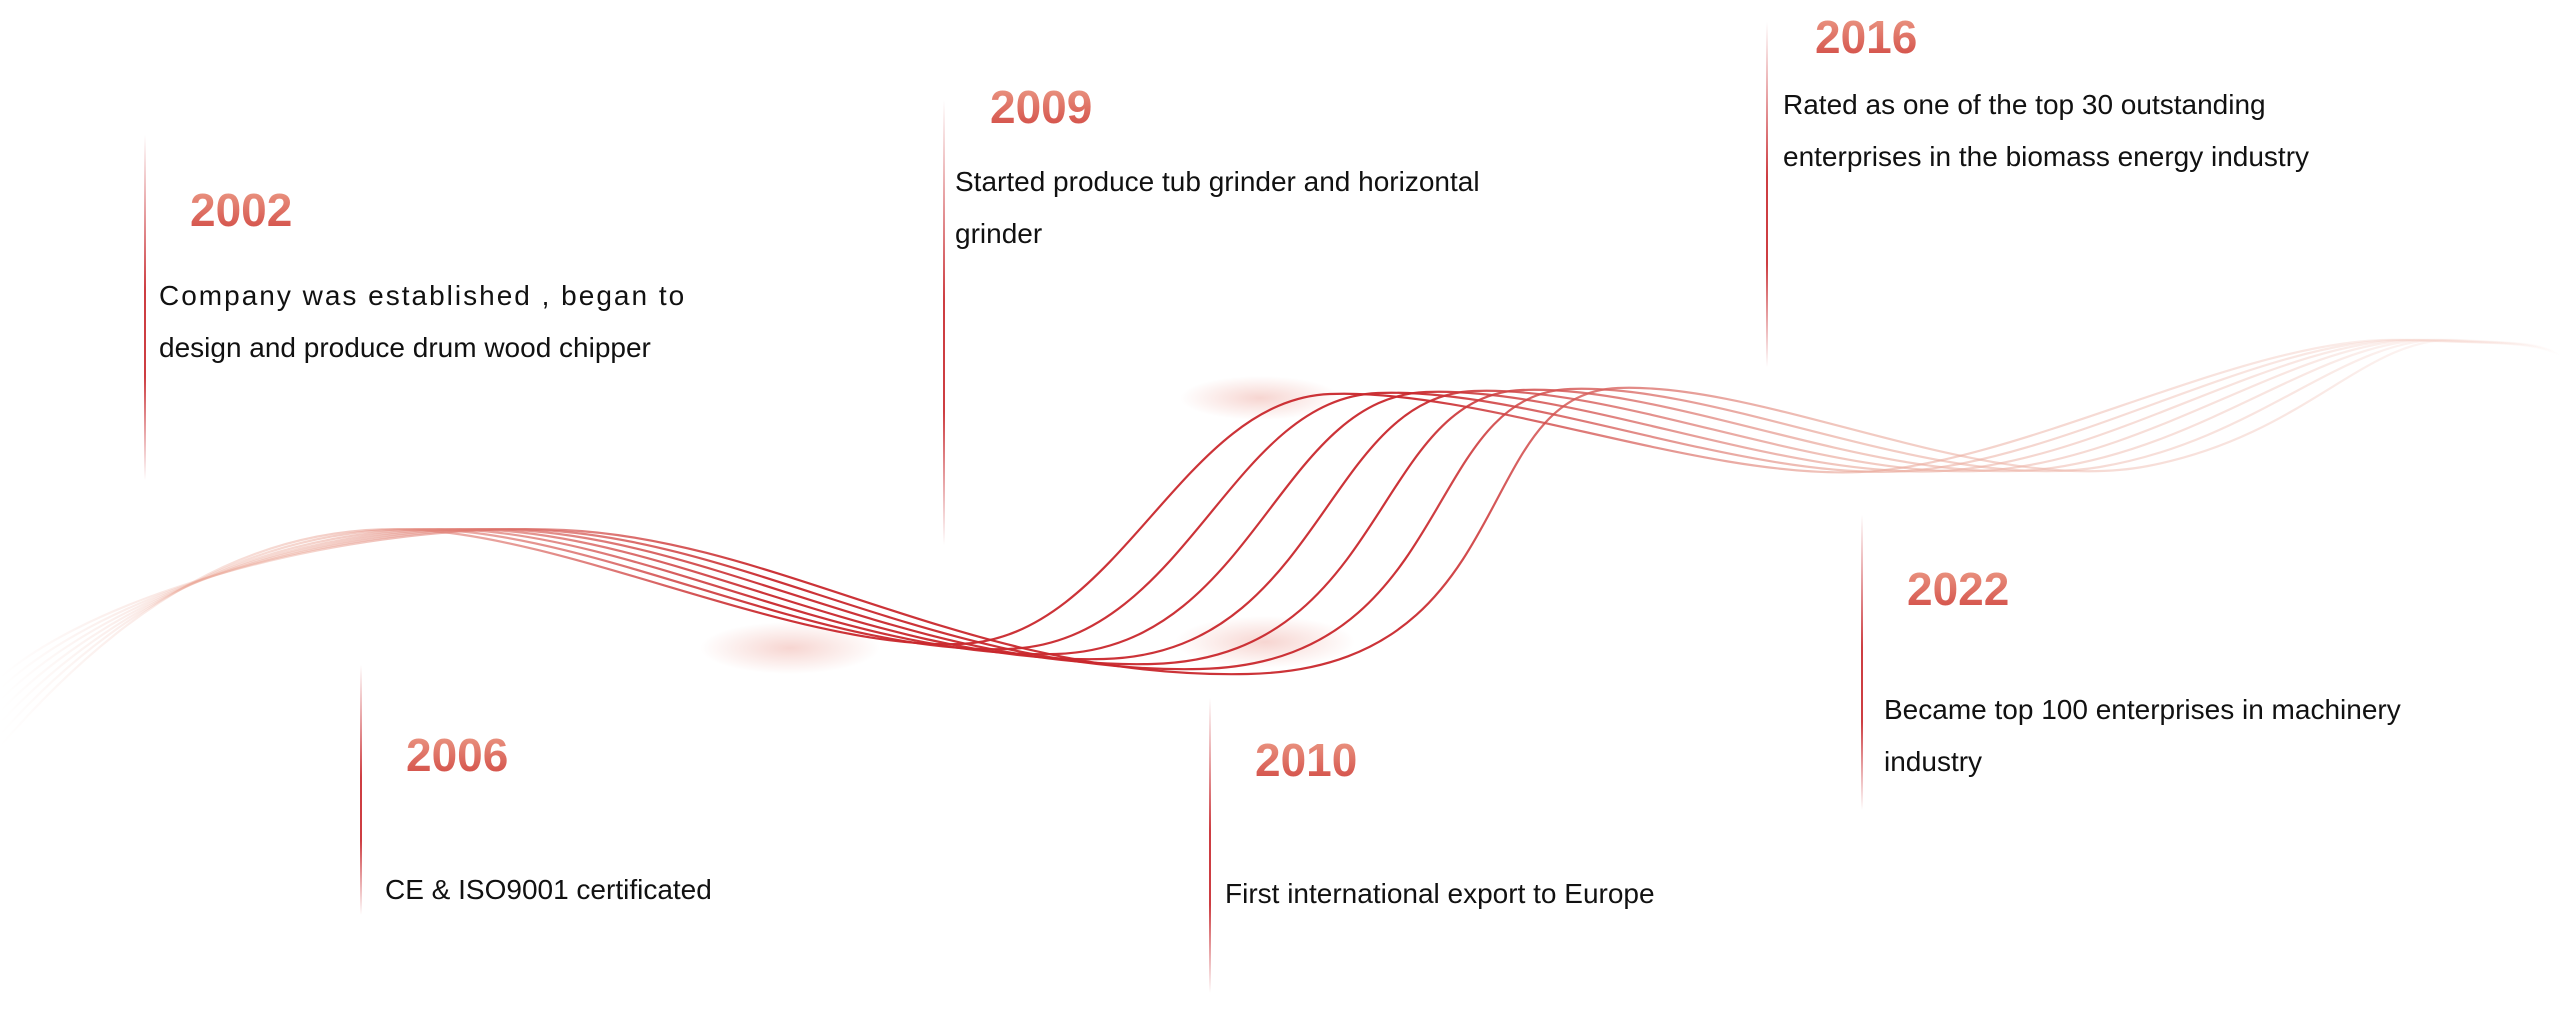 This screenshot has height=1012, width=2560. Describe the element at coordinates (423, 295) in the screenshot. I see `description-line: Company was established , began to` at that location.